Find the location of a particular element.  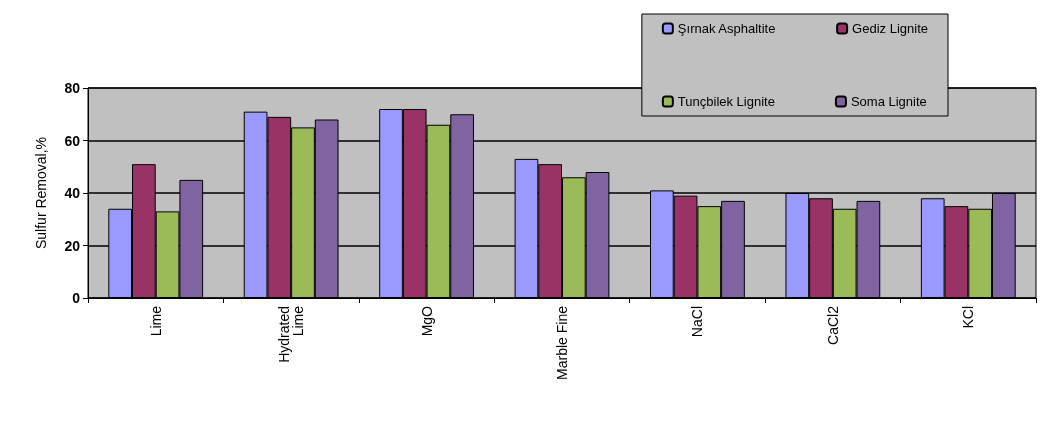

x-tick-label: NaCl is located at coordinates (697, 322).